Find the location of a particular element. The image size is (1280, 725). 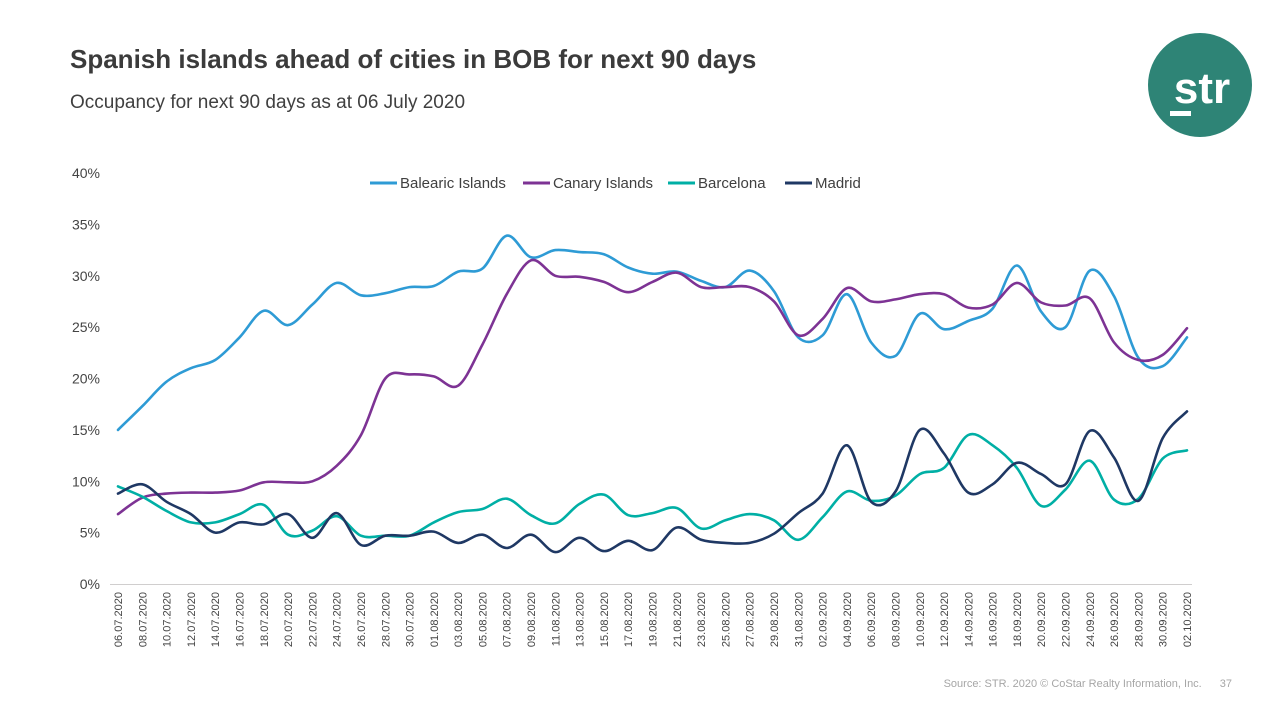

x-axis-label: 26.09.2020 is located at coordinates (1115, 619).